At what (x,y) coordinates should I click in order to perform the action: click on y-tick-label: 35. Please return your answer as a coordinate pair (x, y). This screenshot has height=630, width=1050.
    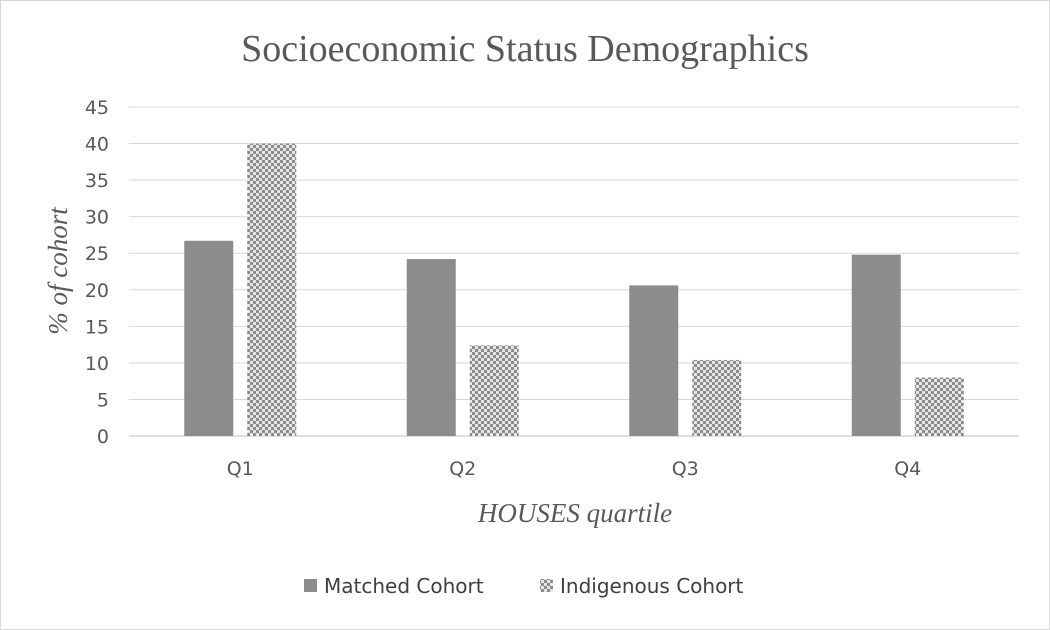
    Looking at the image, I should click on (97, 181).